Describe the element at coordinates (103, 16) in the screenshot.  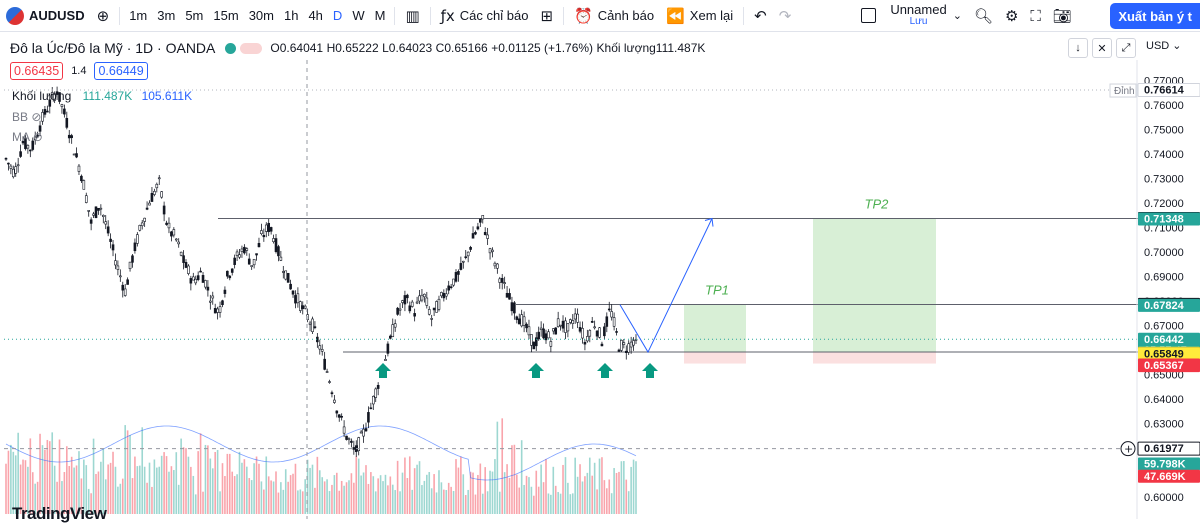
I see `compare-button: ⊕` at that location.